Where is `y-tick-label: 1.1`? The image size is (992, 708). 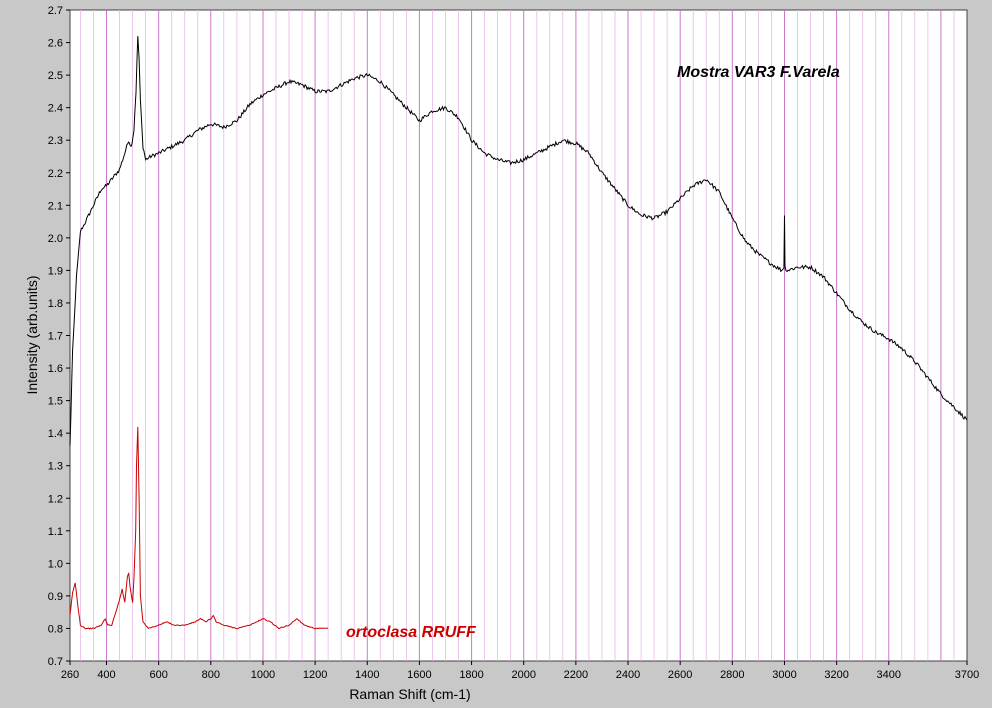 y-tick-label: 1.1 is located at coordinates (55, 532).